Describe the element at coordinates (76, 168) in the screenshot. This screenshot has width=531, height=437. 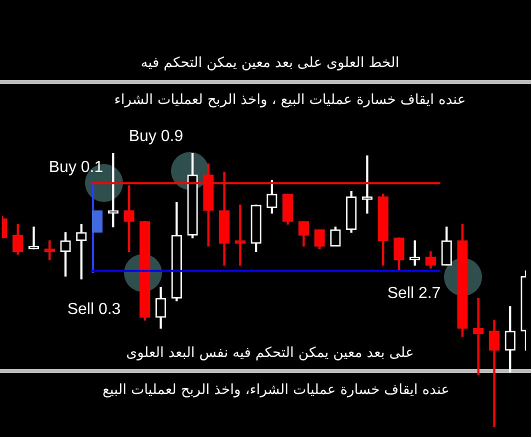
I see `annotation: Buy 0.1` at that location.